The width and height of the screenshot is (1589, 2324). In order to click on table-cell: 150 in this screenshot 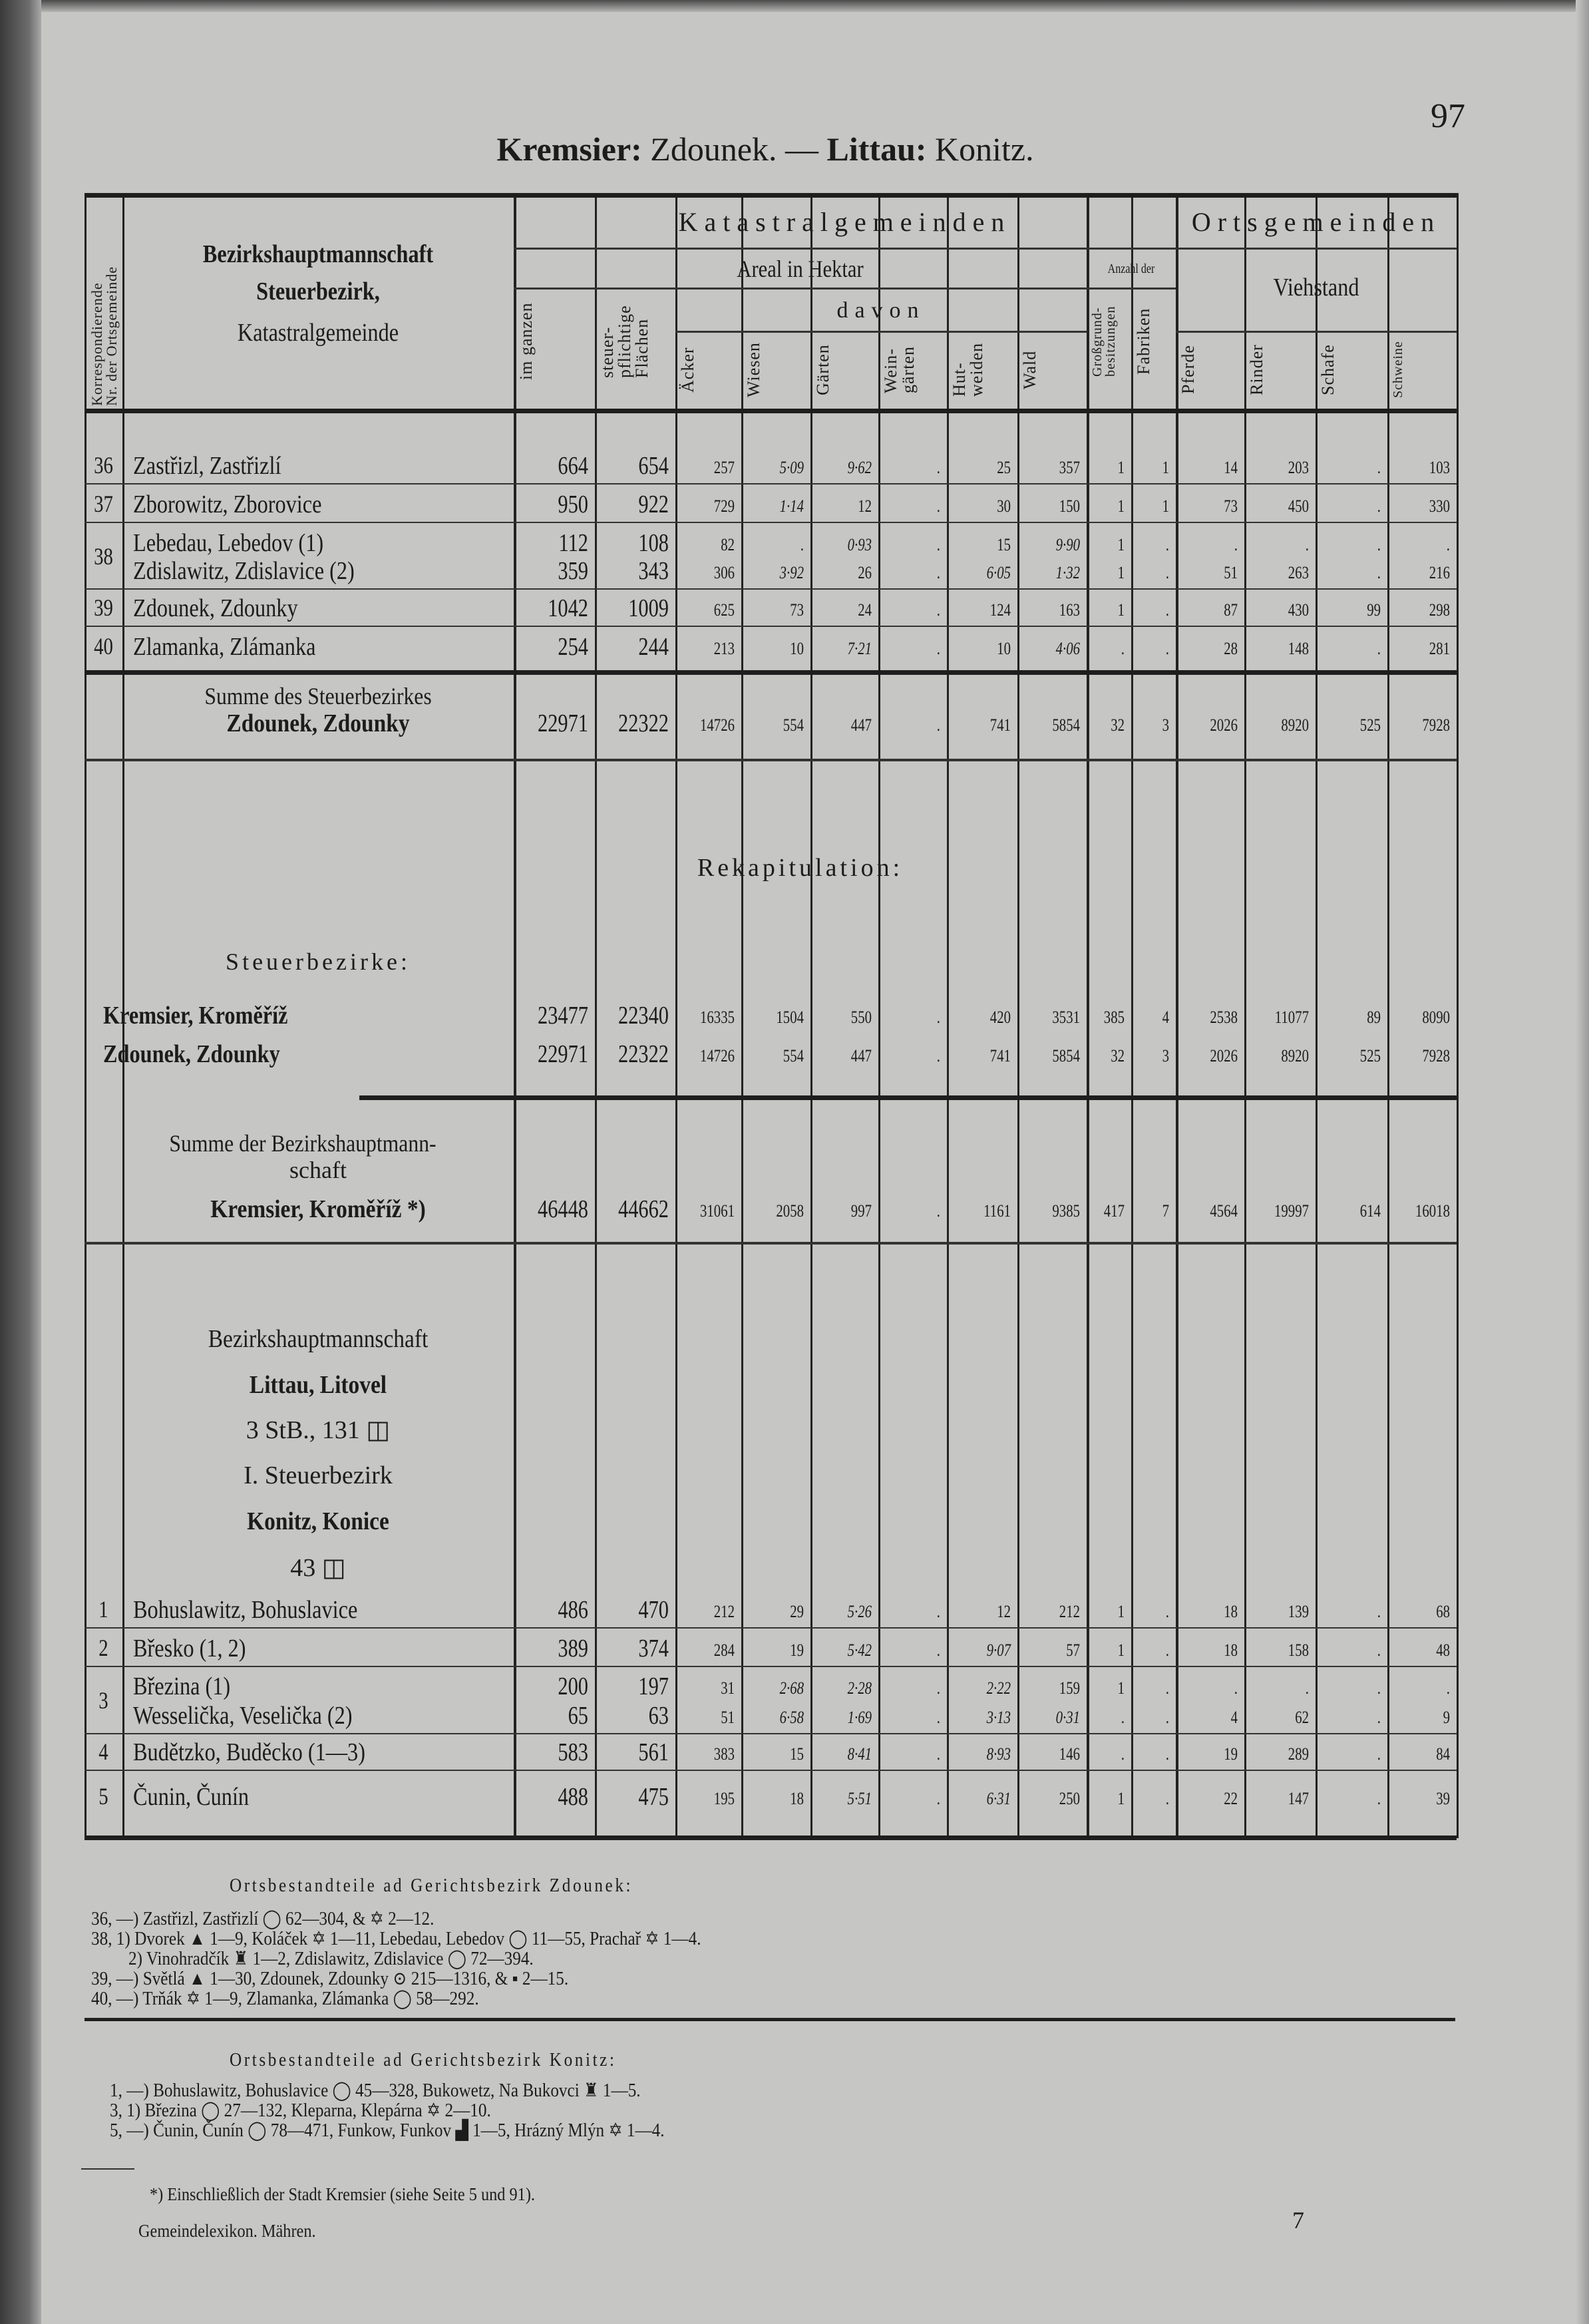, I will do `click(1069, 506)`.